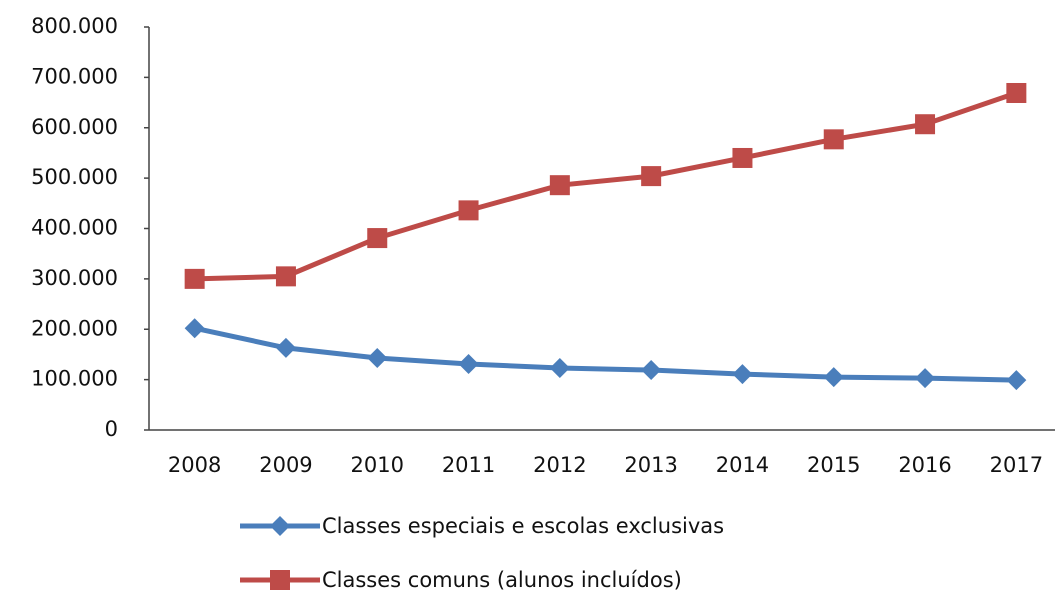 The width and height of the screenshot is (1055, 596). Describe the element at coordinates (74, 76) in the screenshot. I see `y-tick-label: 700.000` at that location.